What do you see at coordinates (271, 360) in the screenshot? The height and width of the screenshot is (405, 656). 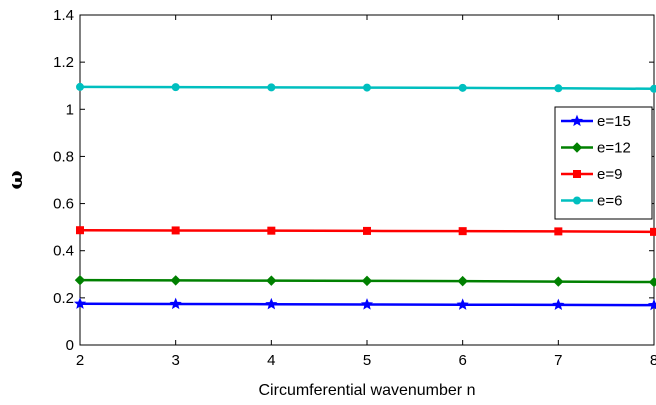 I see `x-tick-label: 4` at bounding box center [271, 360].